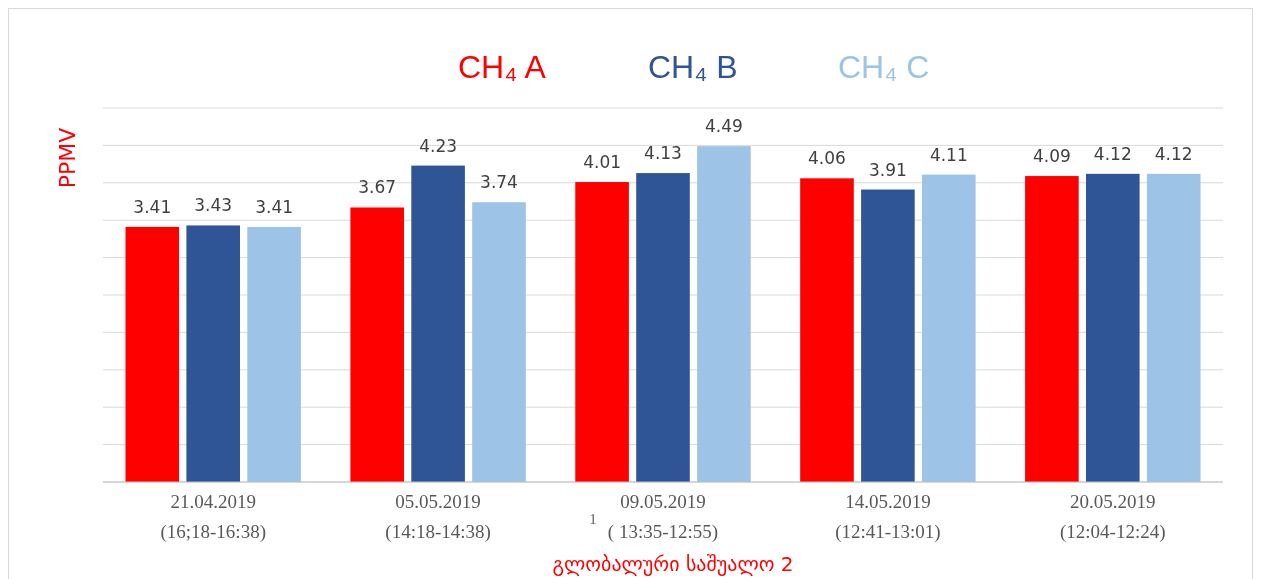 The image size is (1261, 579). Describe the element at coordinates (67, 158) in the screenshot. I see `y-axis-title: PPMV` at that location.